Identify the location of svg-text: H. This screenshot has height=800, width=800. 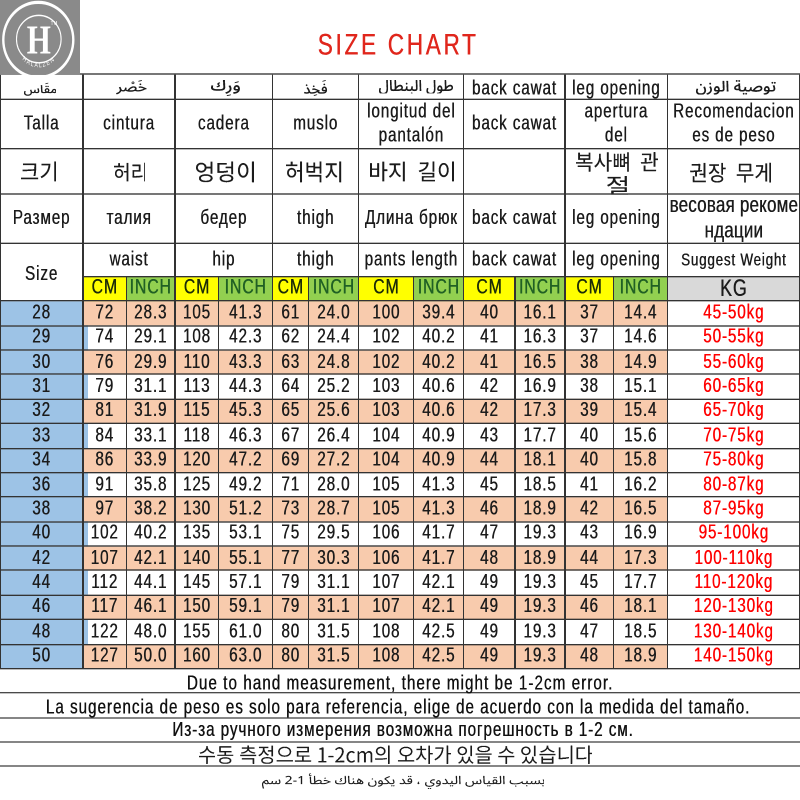
(39, 39).